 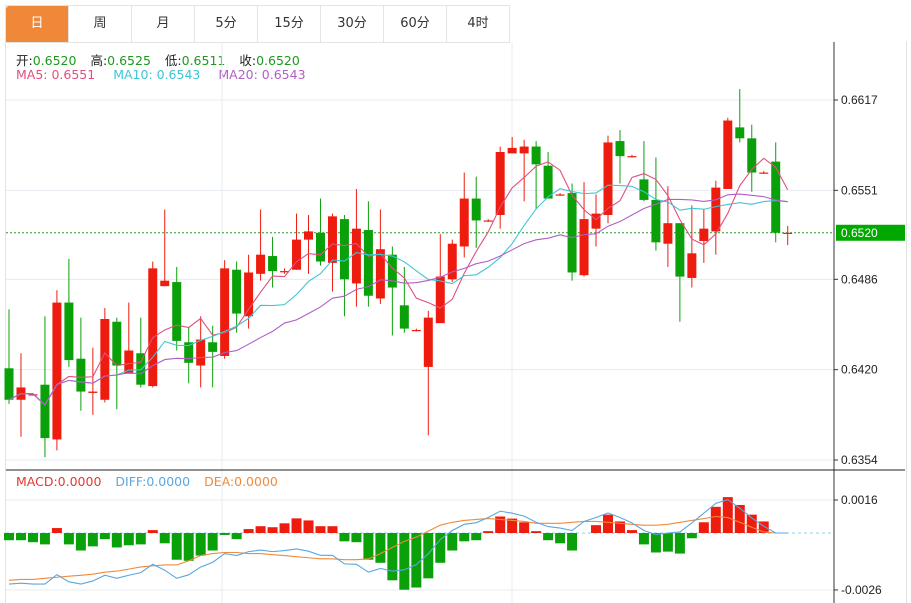 I want to click on last-price-badge, so click(x=870, y=232).